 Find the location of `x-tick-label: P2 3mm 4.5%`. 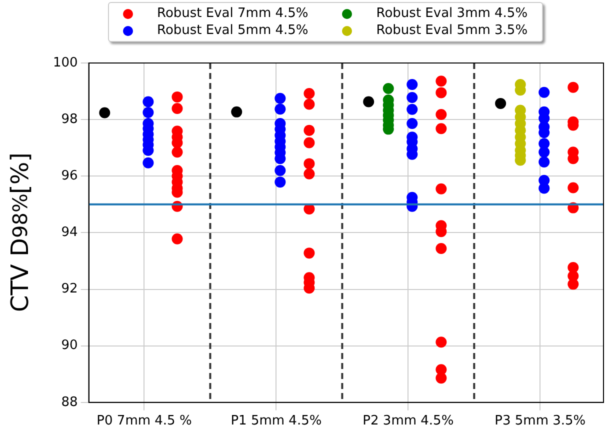

x-tick-label: P2 3mm 4.5% is located at coordinates (408, 421).